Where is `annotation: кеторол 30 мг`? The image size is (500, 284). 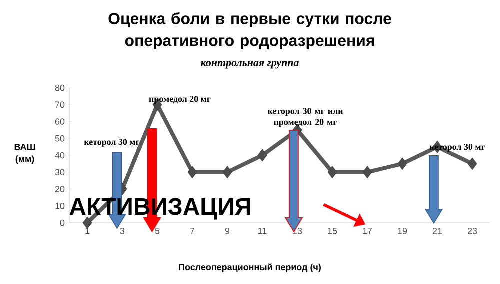
annotation: кеторол 30 мг is located at coordinates (112, 143).